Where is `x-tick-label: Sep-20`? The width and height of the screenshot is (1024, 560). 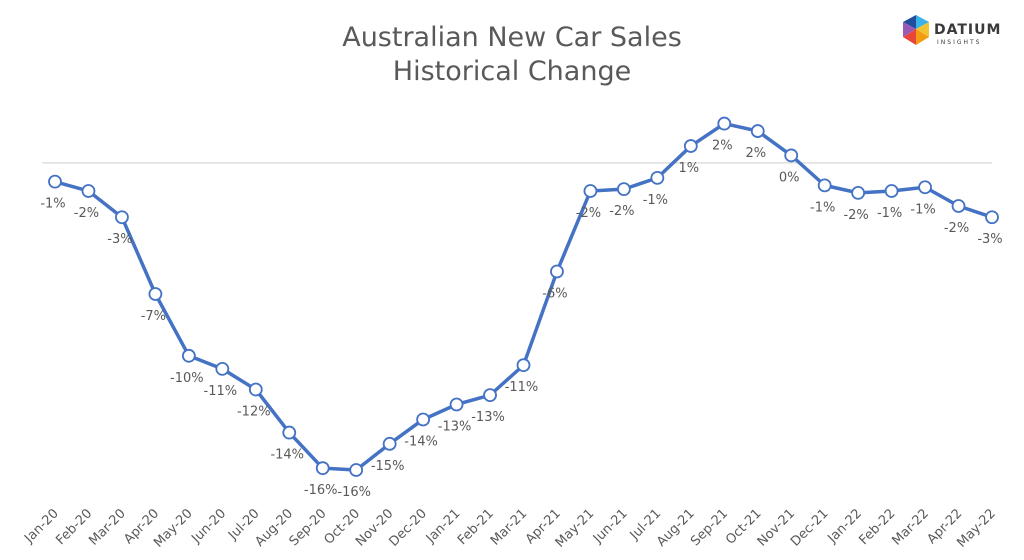
x-tick-label: Sep-20 is located at coordinates (308, 527).